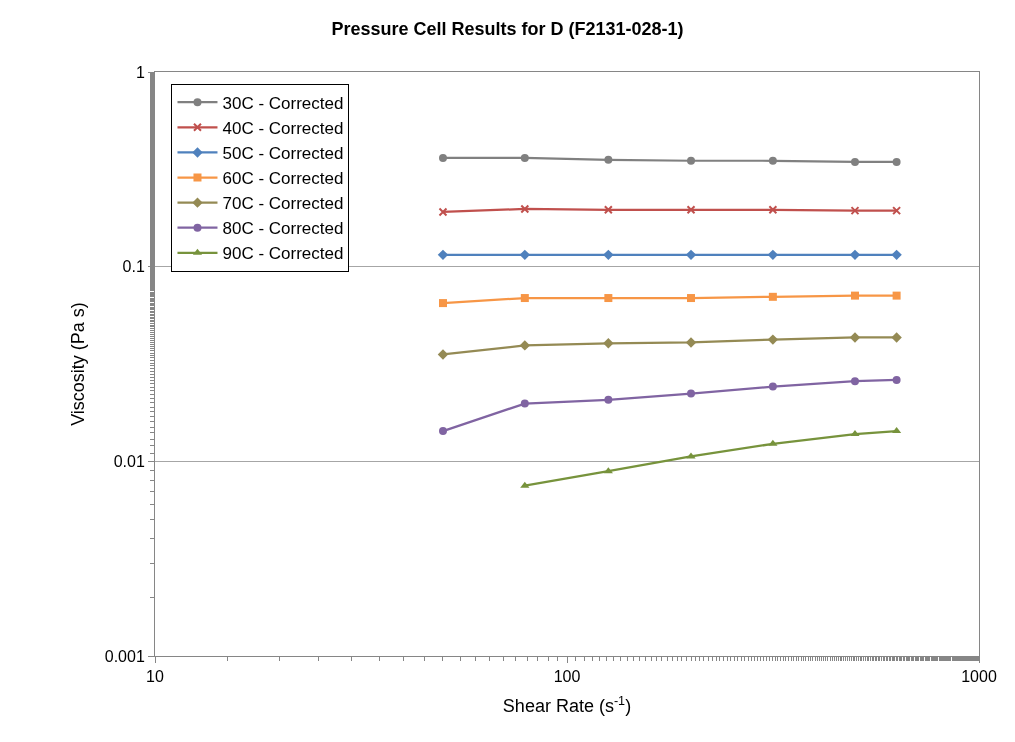 Image resolution: width=1015 pixels, height=742 pixels. What do you see at coordinates (283, 128) in the screenshot?
I see `legend-label: 40C - Corrected` at bounding box center [283, 128].